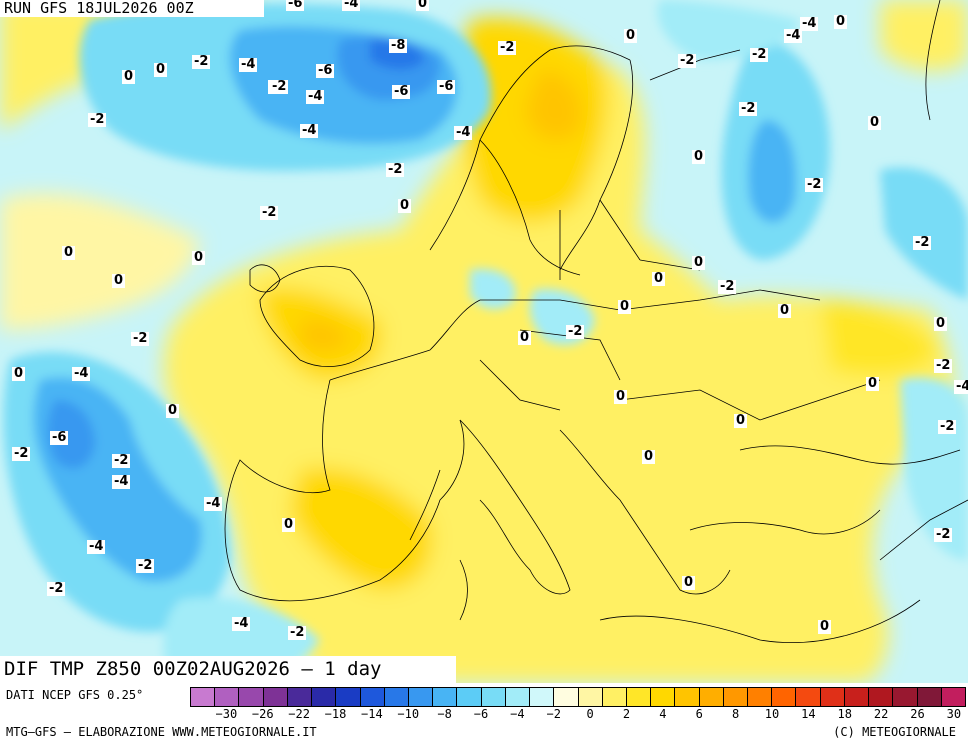 The height and width of the screenshot is (745, 968). I want to click on colorbar-tick-label: 26, so click(917, 714).